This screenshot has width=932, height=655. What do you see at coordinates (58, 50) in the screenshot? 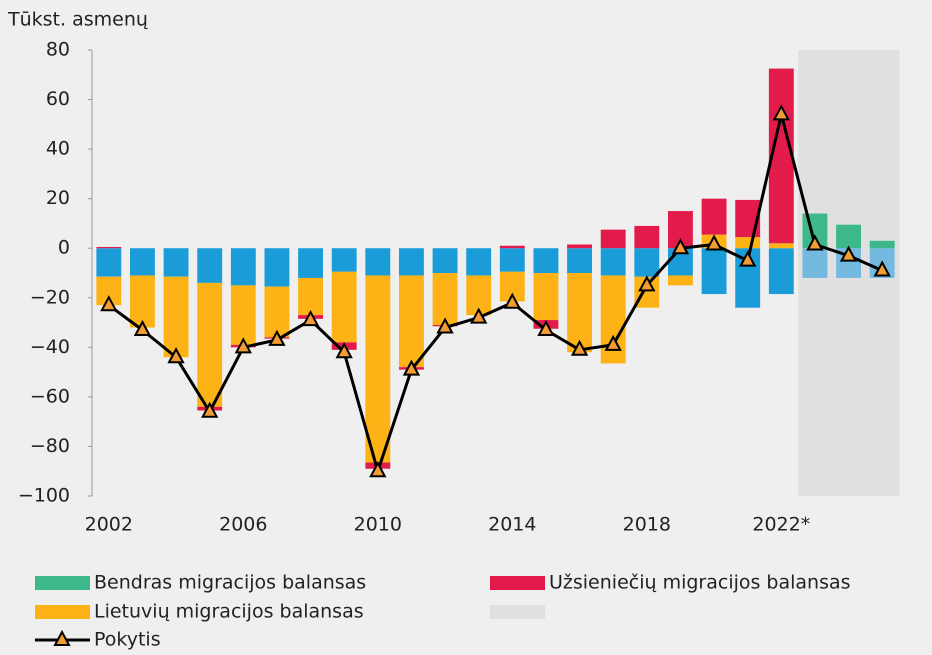
I see `y-tick-label: 80` at bounding box center [58, 50].